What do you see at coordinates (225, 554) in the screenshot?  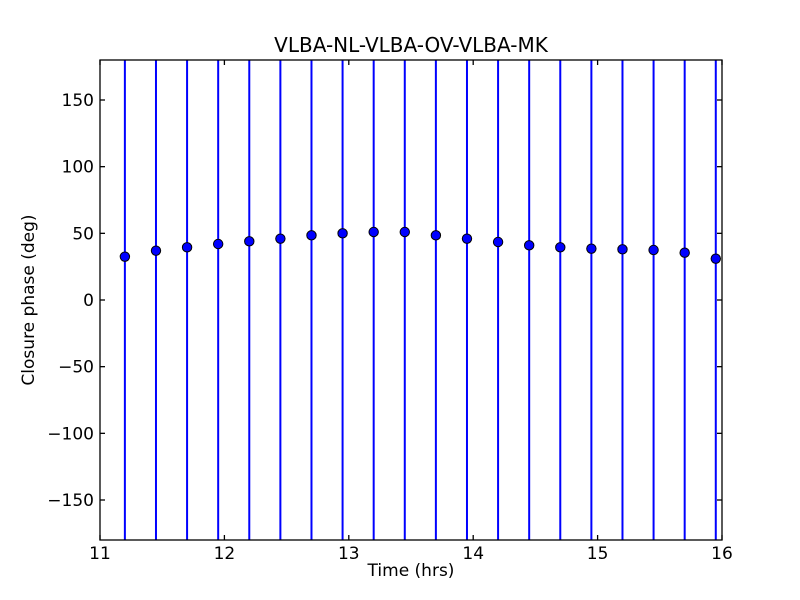 I see `x-tick-label: 12` at bounding box center [225, 554].